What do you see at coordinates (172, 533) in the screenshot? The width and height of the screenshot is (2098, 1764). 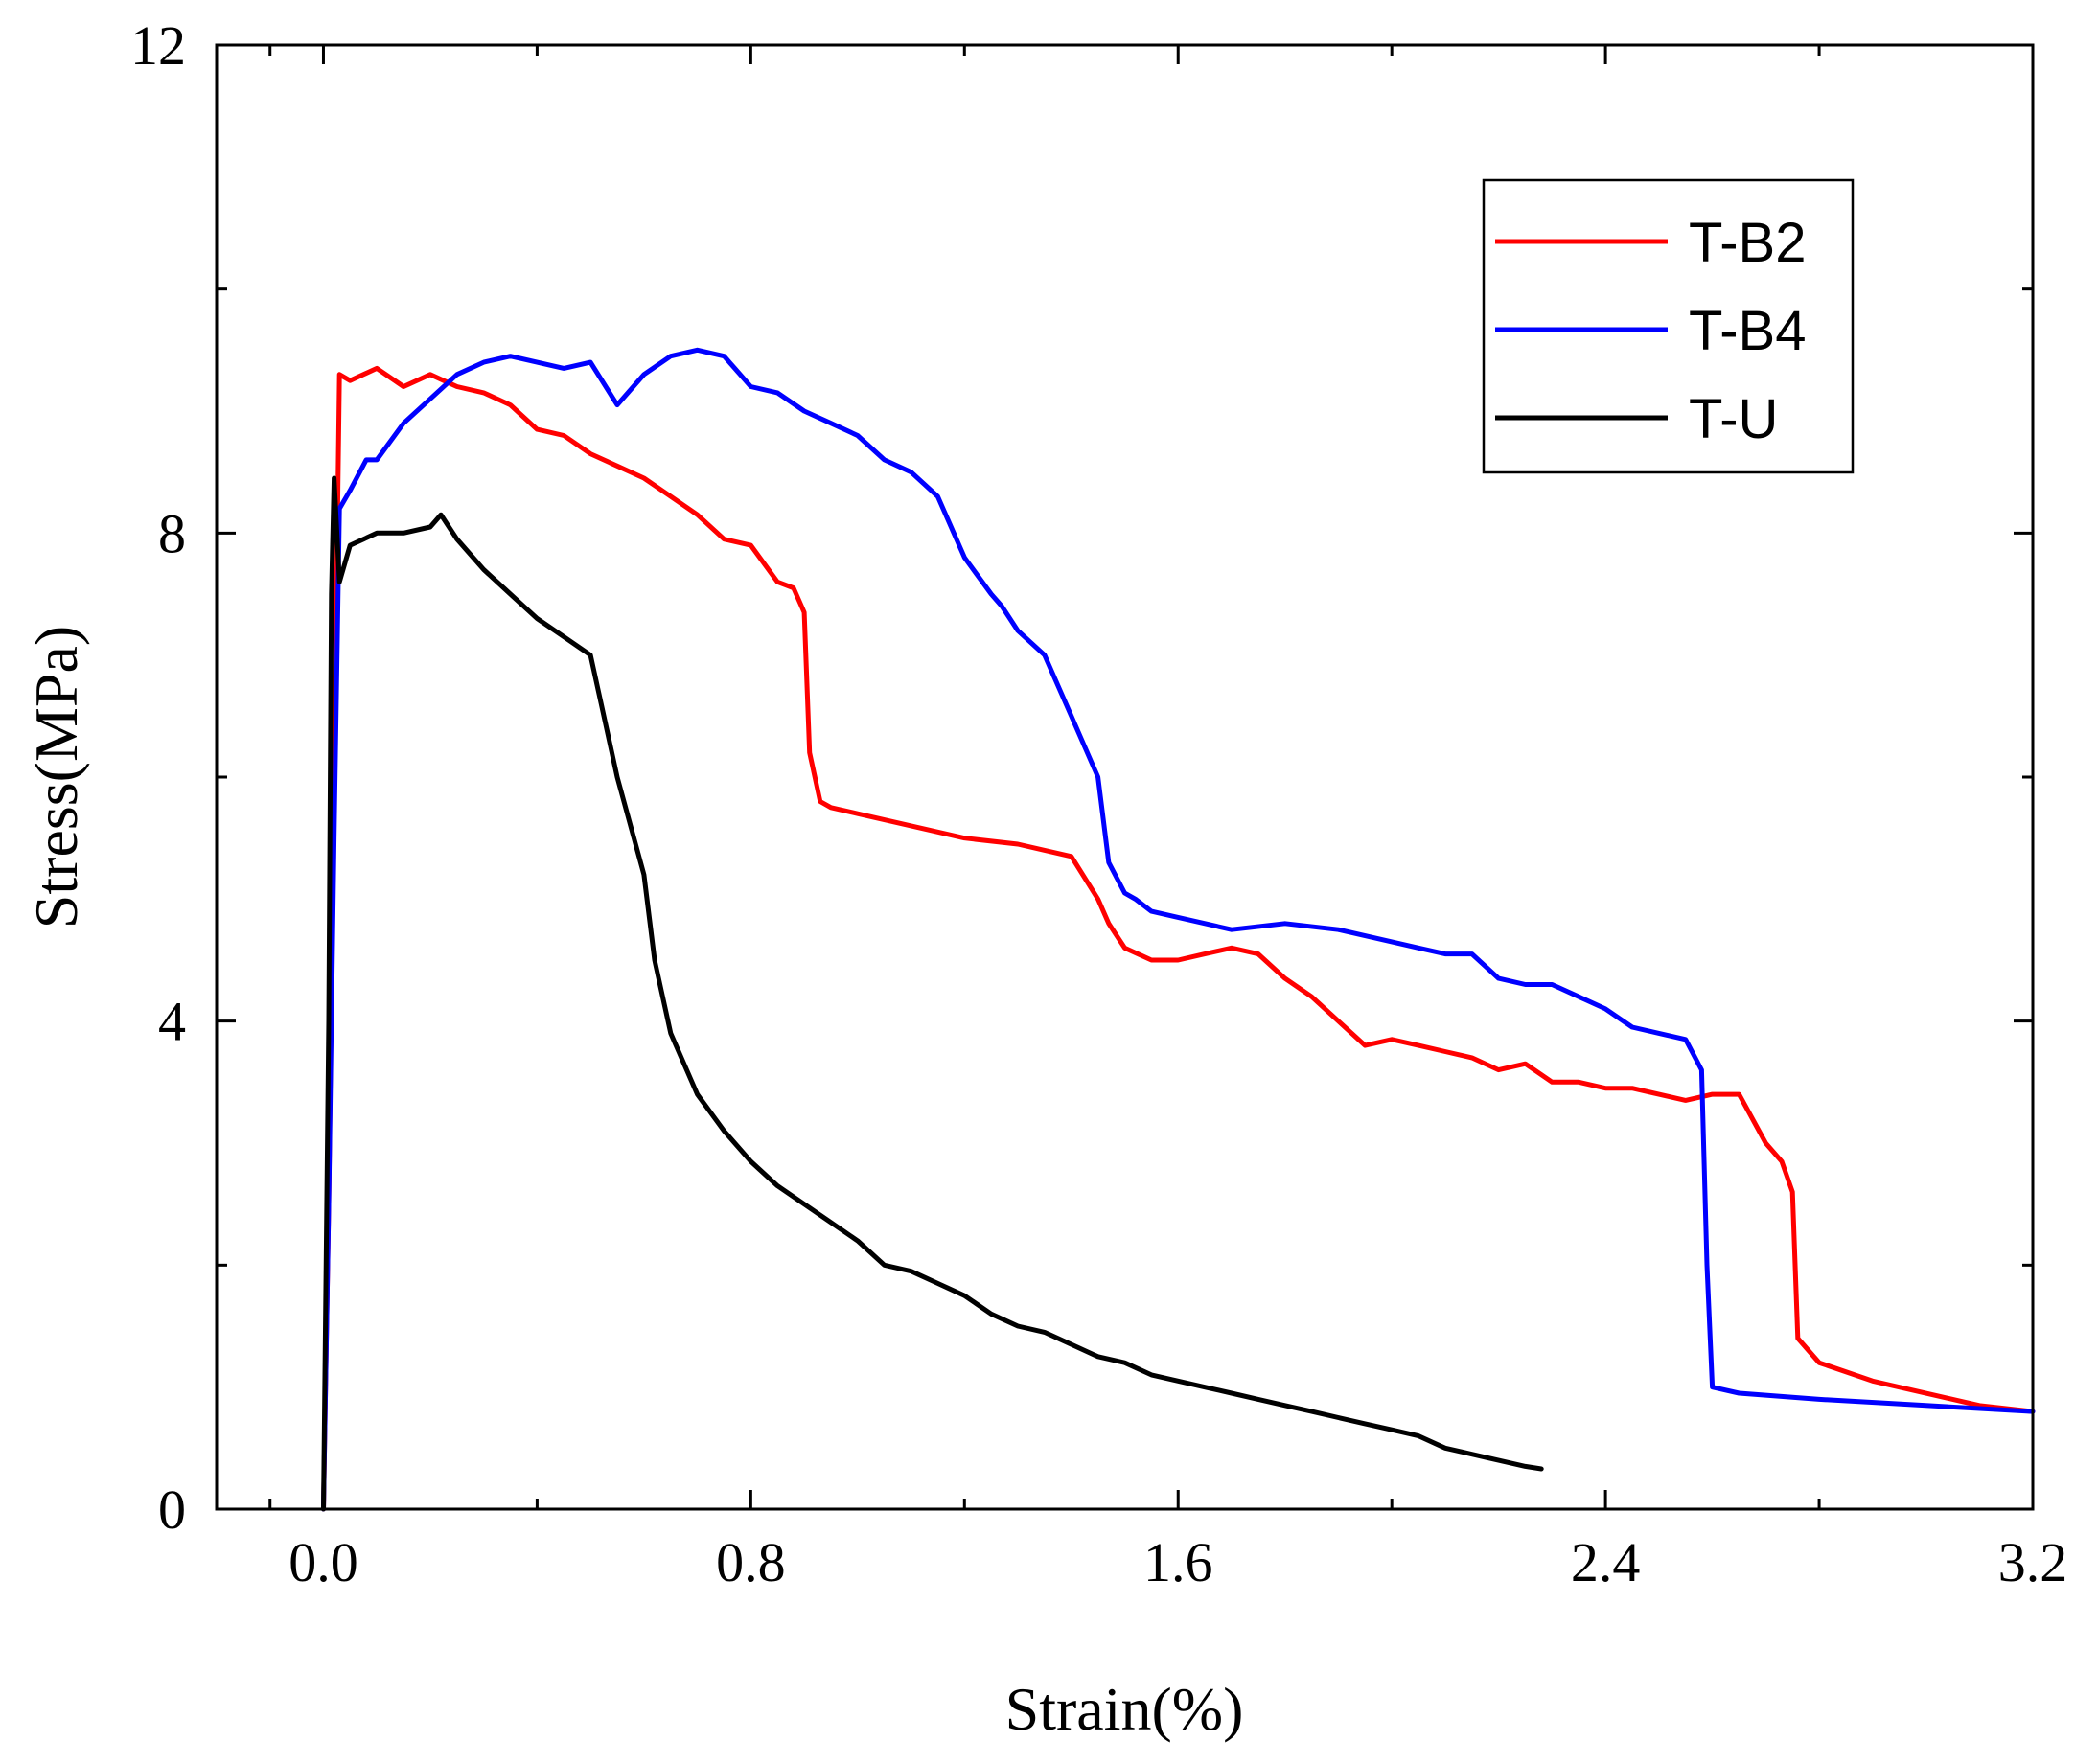 I see `y-tick-label: 8` at bounding box center [172, 533].